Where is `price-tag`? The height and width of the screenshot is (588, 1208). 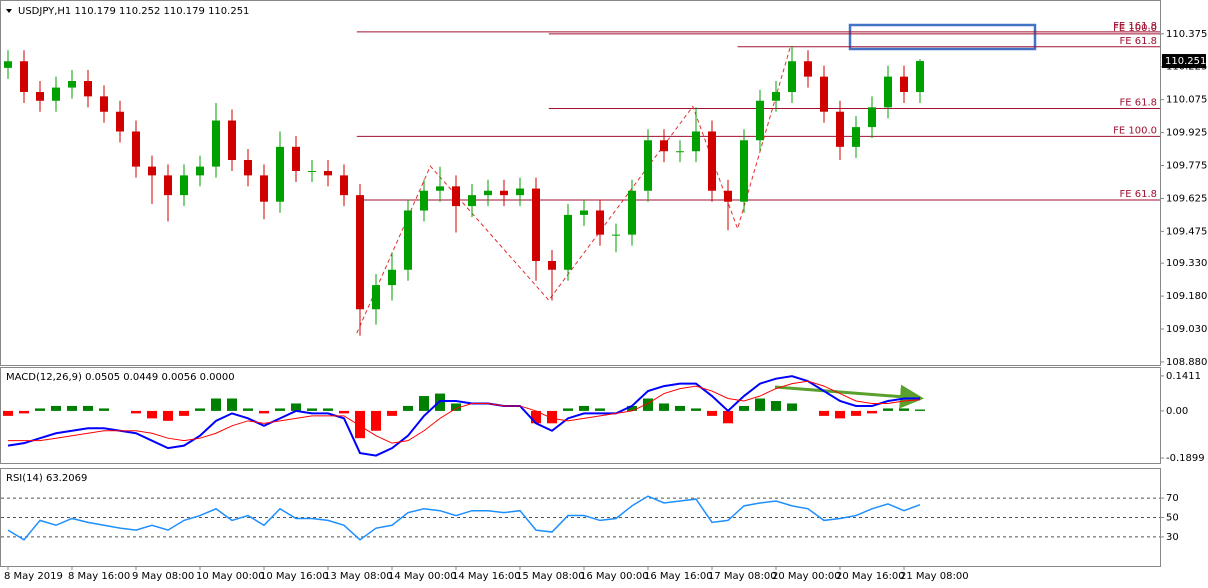
price-tag is located at coordinates (1184, 61).